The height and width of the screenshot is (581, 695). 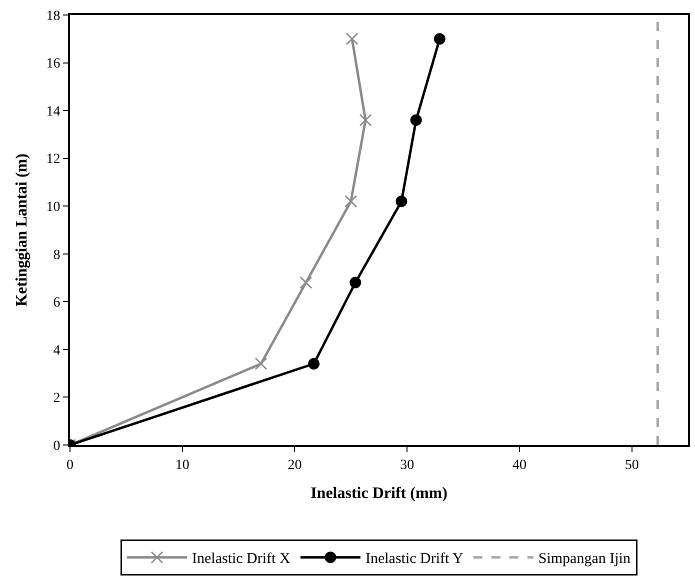 What do you see at coordinates (379, 493) in the screenshot?
I see `x-axis-title: Inelastic Drift (mm)` at bounding box center [379, 493].